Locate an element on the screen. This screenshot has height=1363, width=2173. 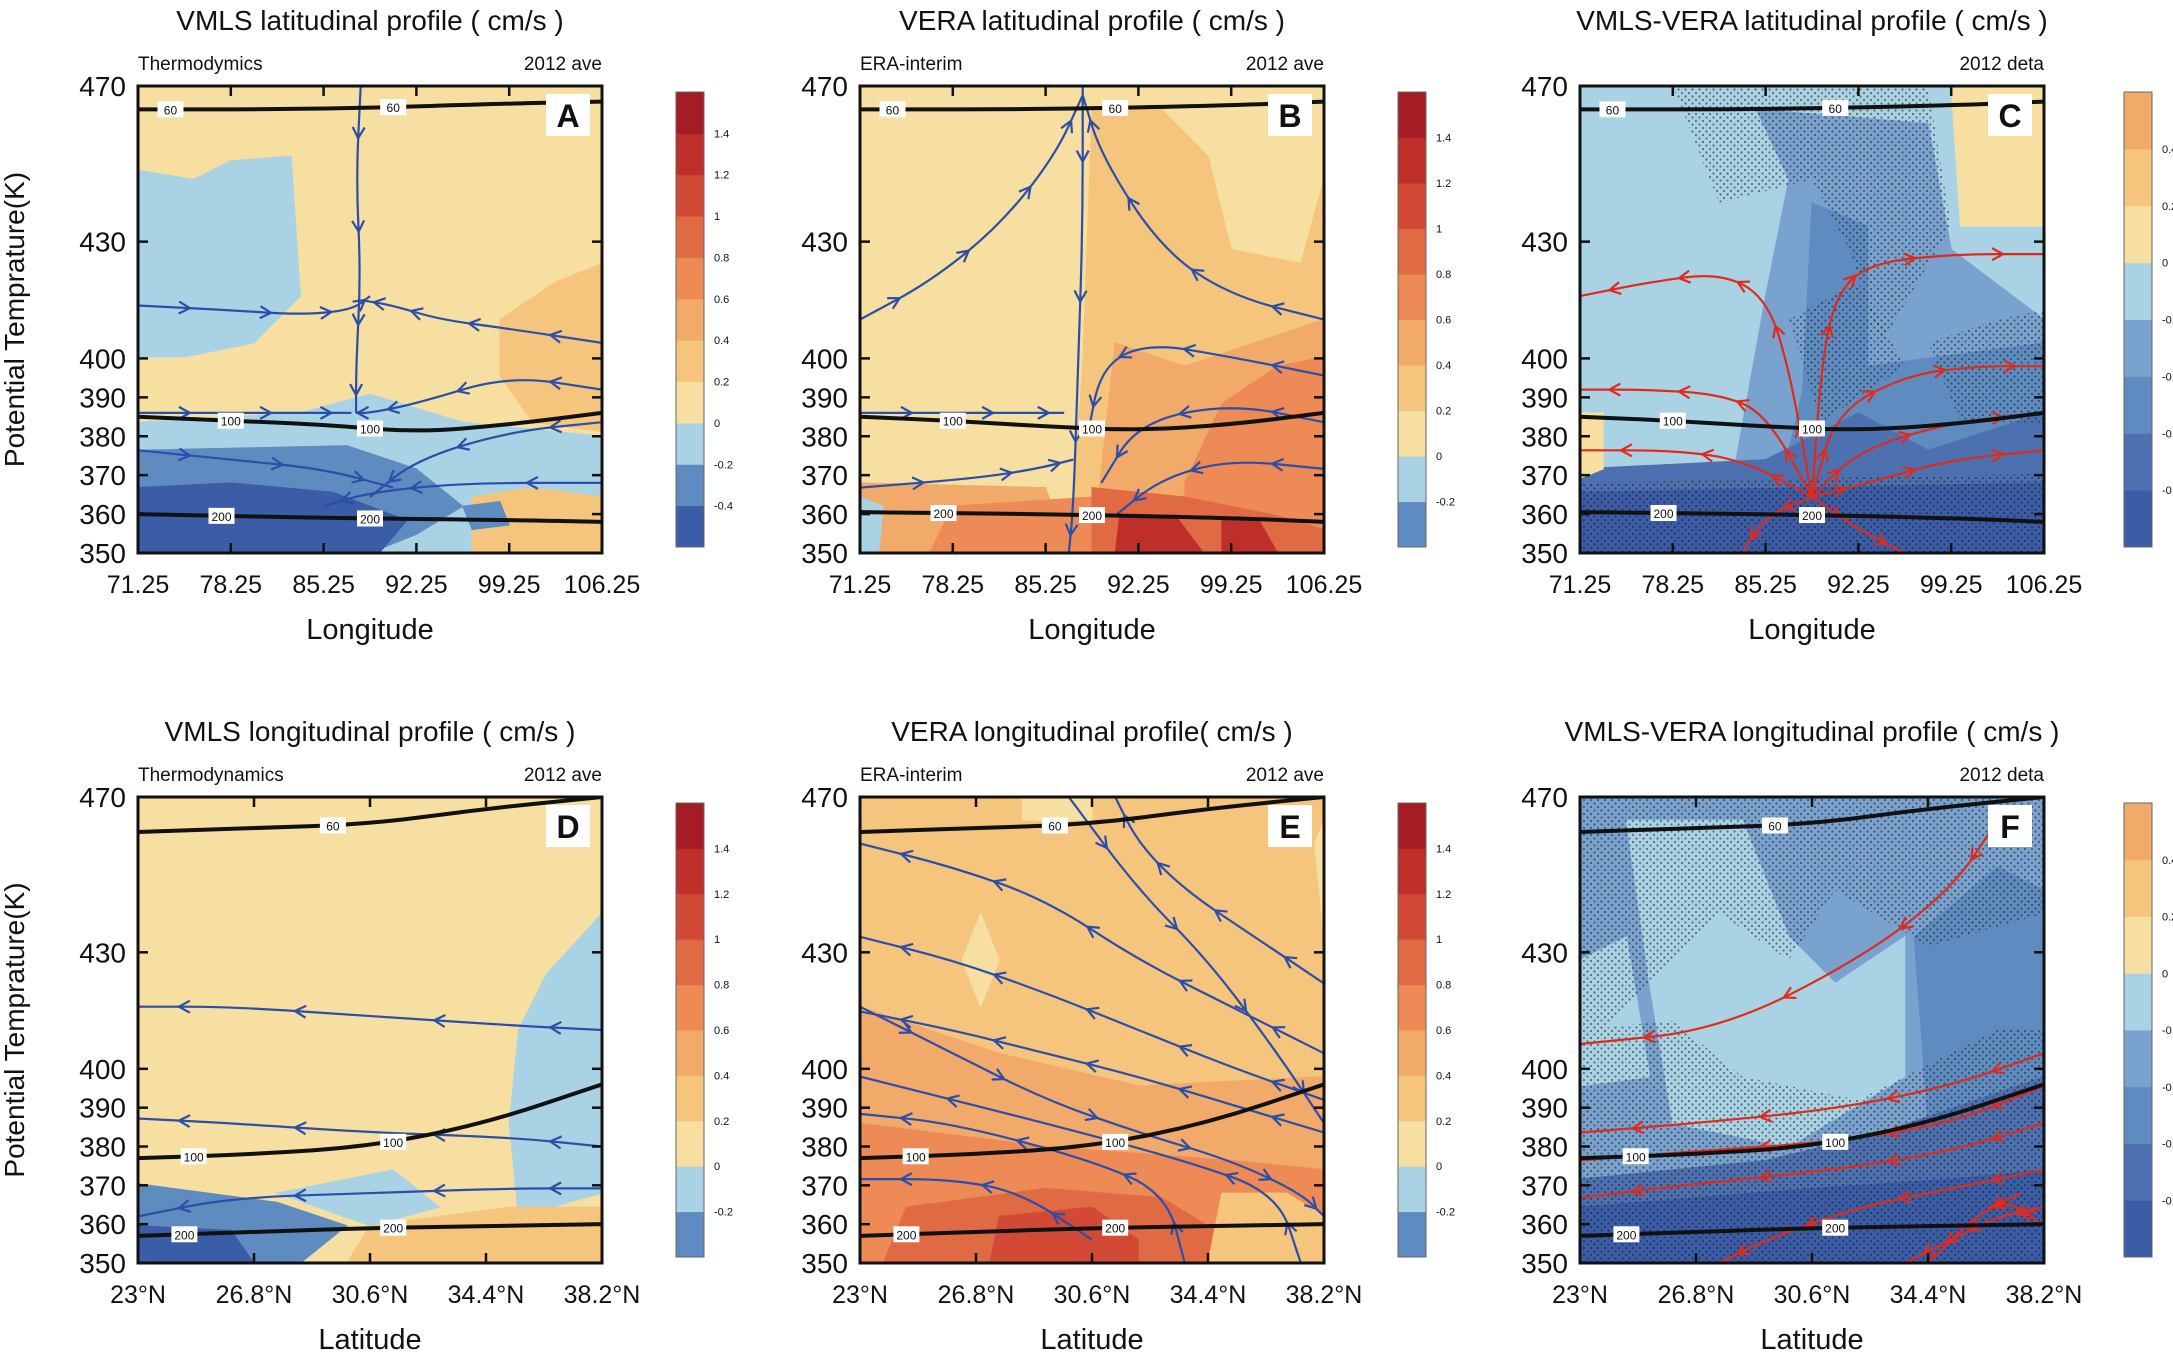
y-axis-label: Potential Temprature(K) is located at coordinates (15, 319).